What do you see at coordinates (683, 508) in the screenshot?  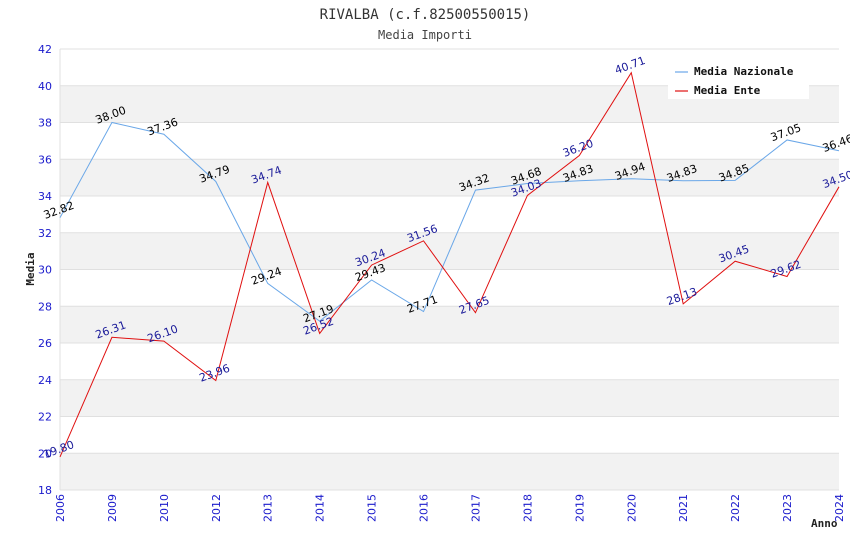 I see `x-tick-label: 2021` at bounding box center [683, 508].